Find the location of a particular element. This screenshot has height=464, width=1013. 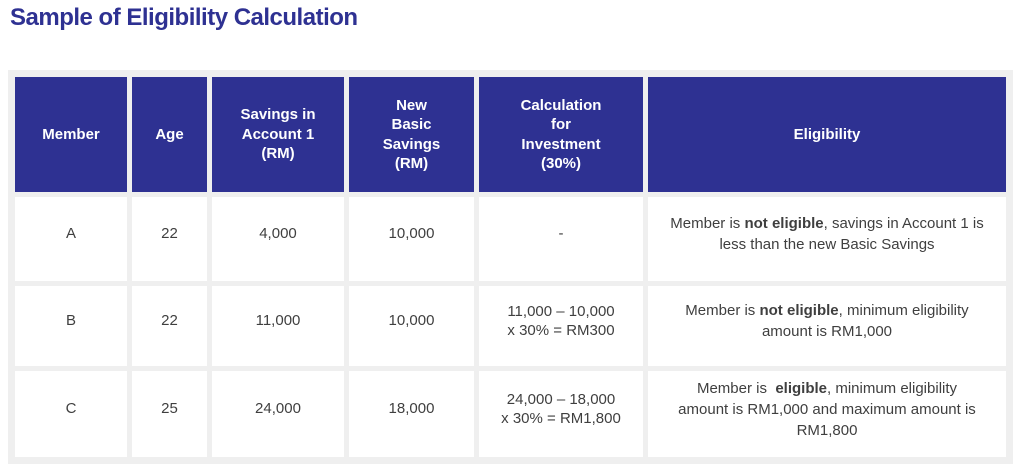

new-basic-savings-cell: 18,000 is located at coordinates (411, 414).